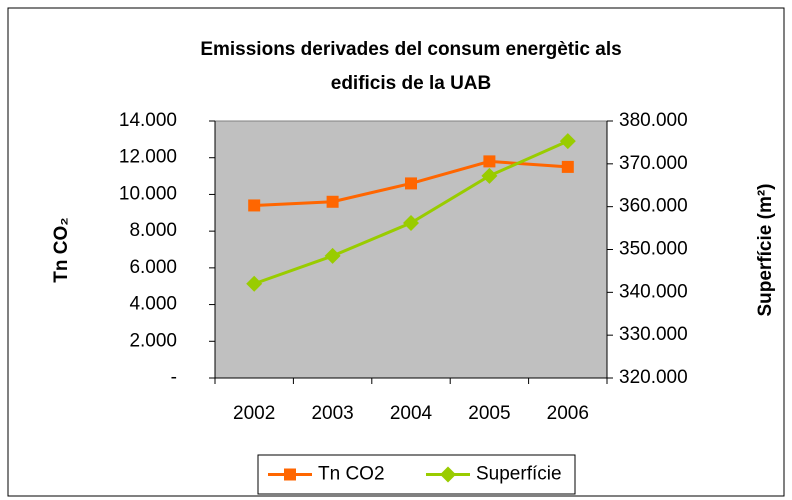  Describe the element at coordinates (519, 474) in the screenshot. I see `legend-label: Superfície` at that location.